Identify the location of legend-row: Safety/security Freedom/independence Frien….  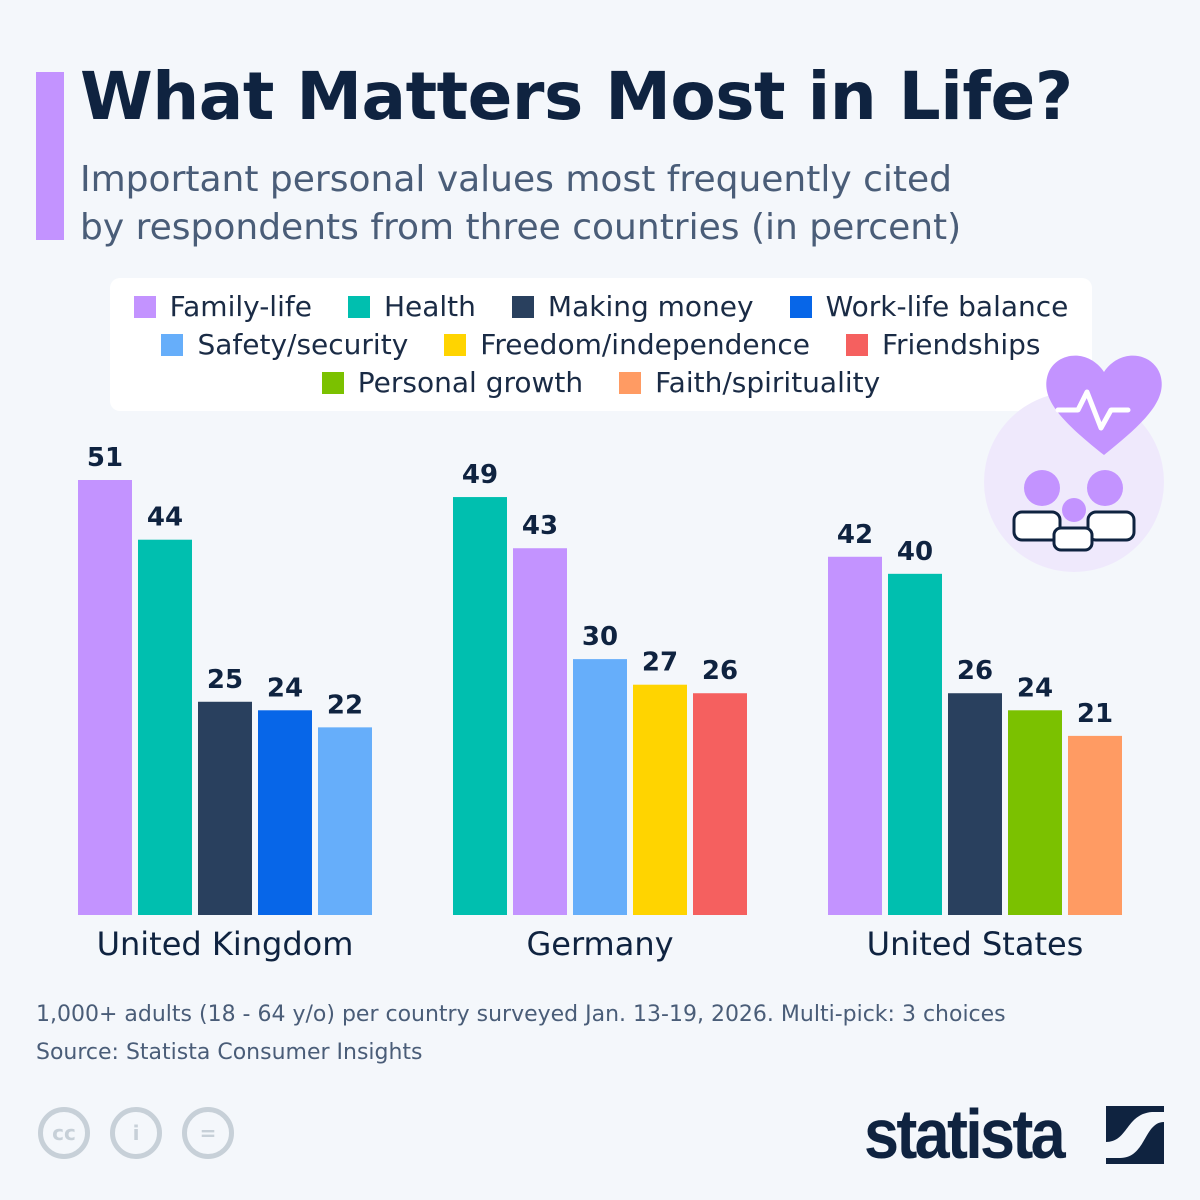
(601, 344).